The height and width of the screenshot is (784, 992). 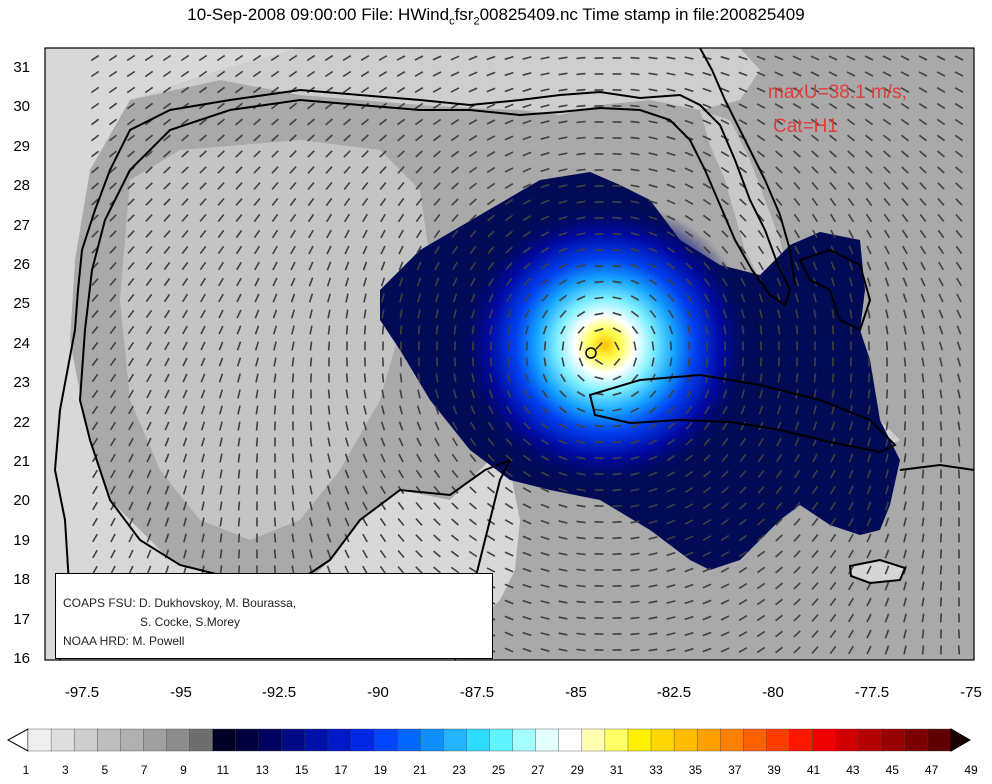 I want to click on y-tick-label: 28, so click(x=21, y=185).